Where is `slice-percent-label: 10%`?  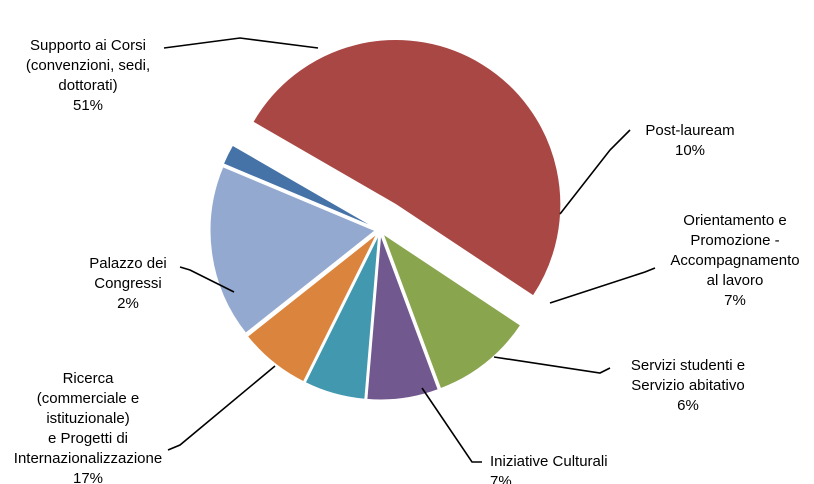 slice-percent-label: 10% is located at coordinates (690, 150).